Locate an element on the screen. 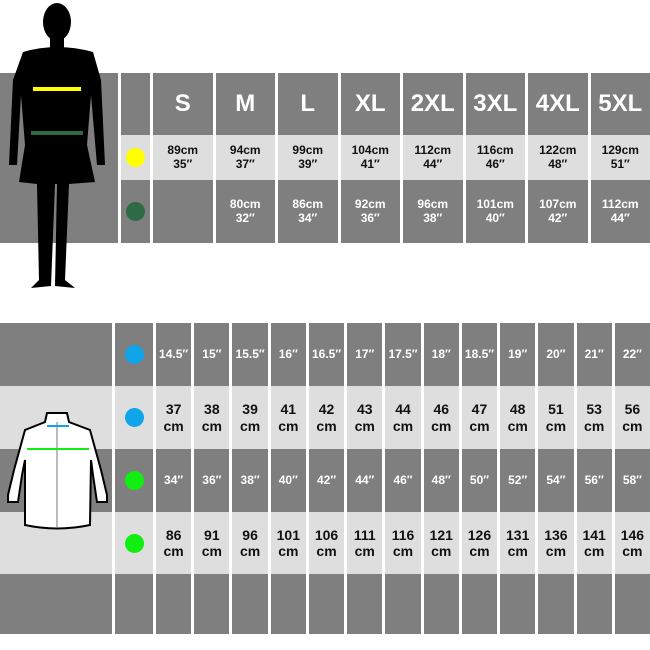 The image size is (650, 650). size-value: 104cm 41″ is located at coordinates (370, 157).